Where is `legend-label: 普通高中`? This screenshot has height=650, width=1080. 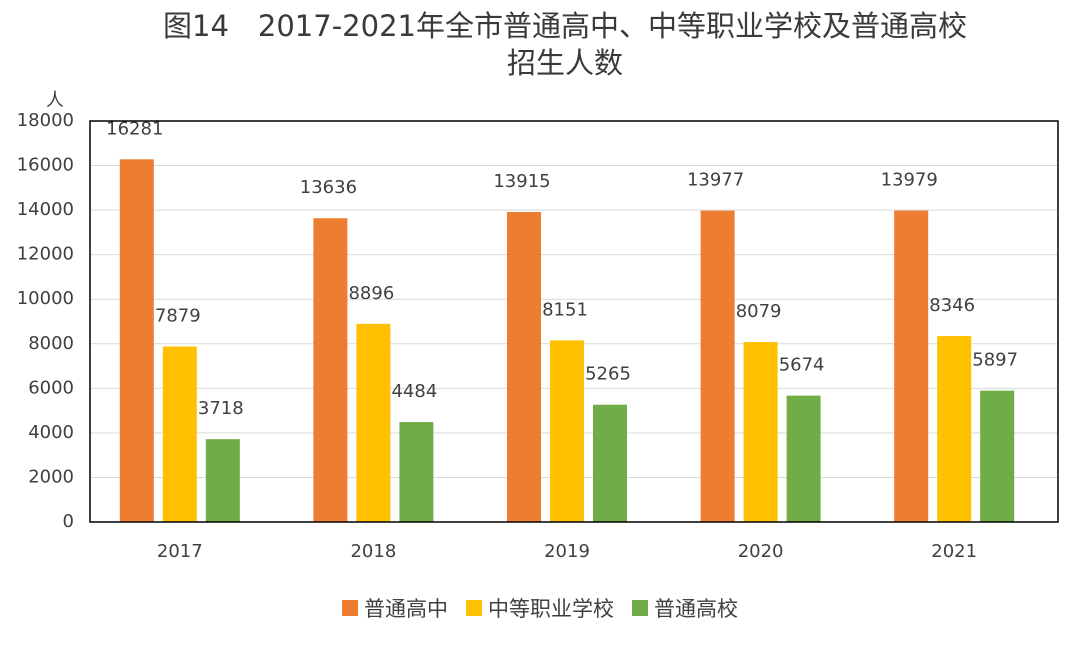
legend-label: 普通高中 is located at coordinates (406, 609).